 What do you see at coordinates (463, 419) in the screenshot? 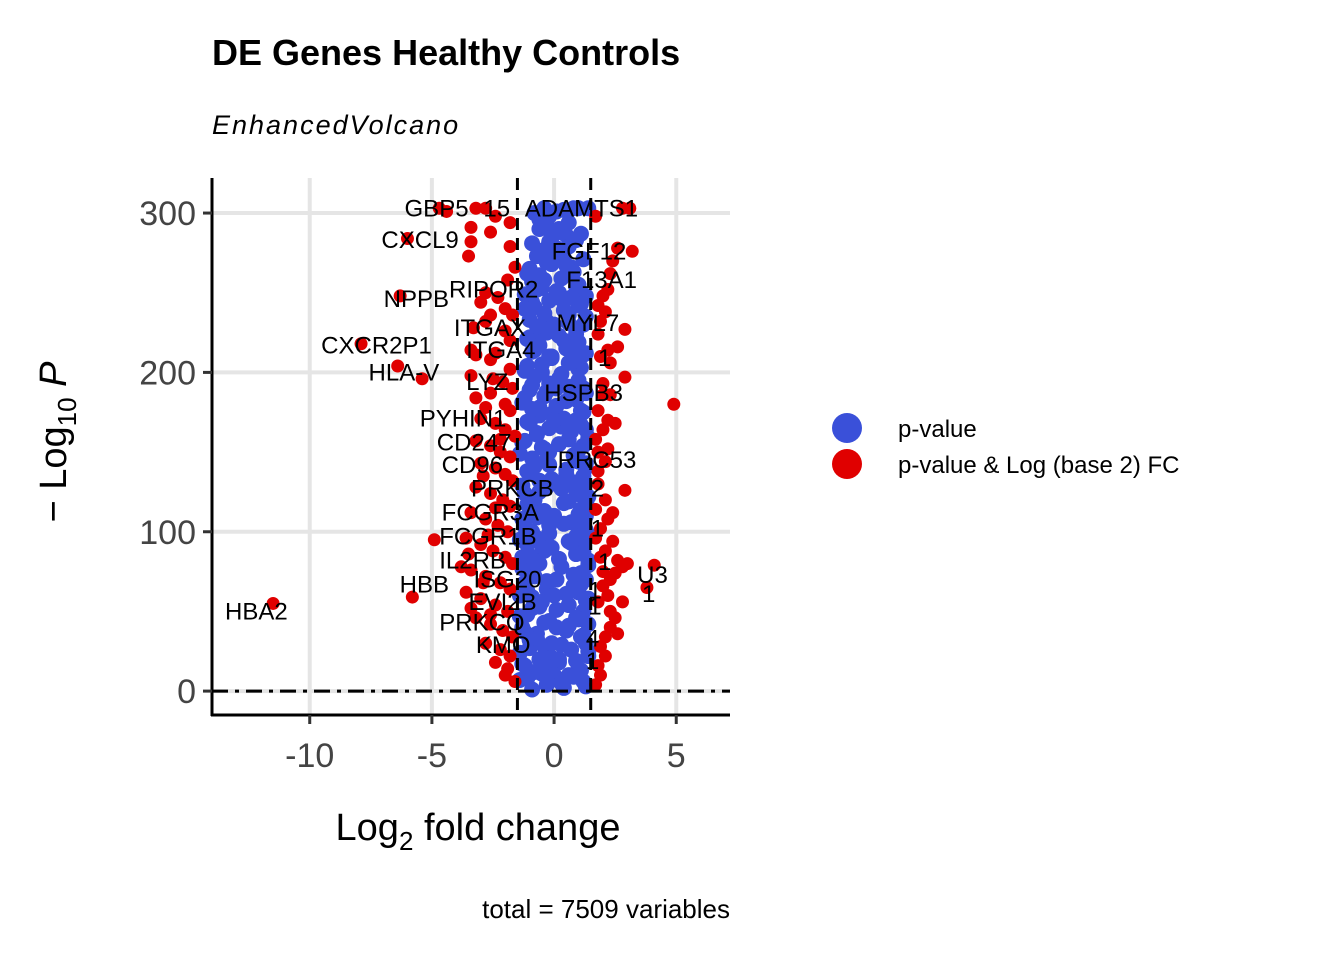
I see `gene-label: PYHIN1` at bounding box center [463, 419].